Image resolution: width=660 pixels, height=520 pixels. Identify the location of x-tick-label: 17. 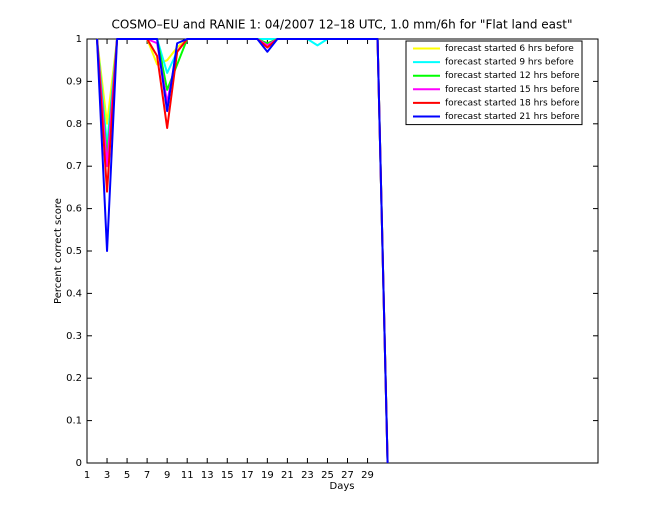
(247, 475).